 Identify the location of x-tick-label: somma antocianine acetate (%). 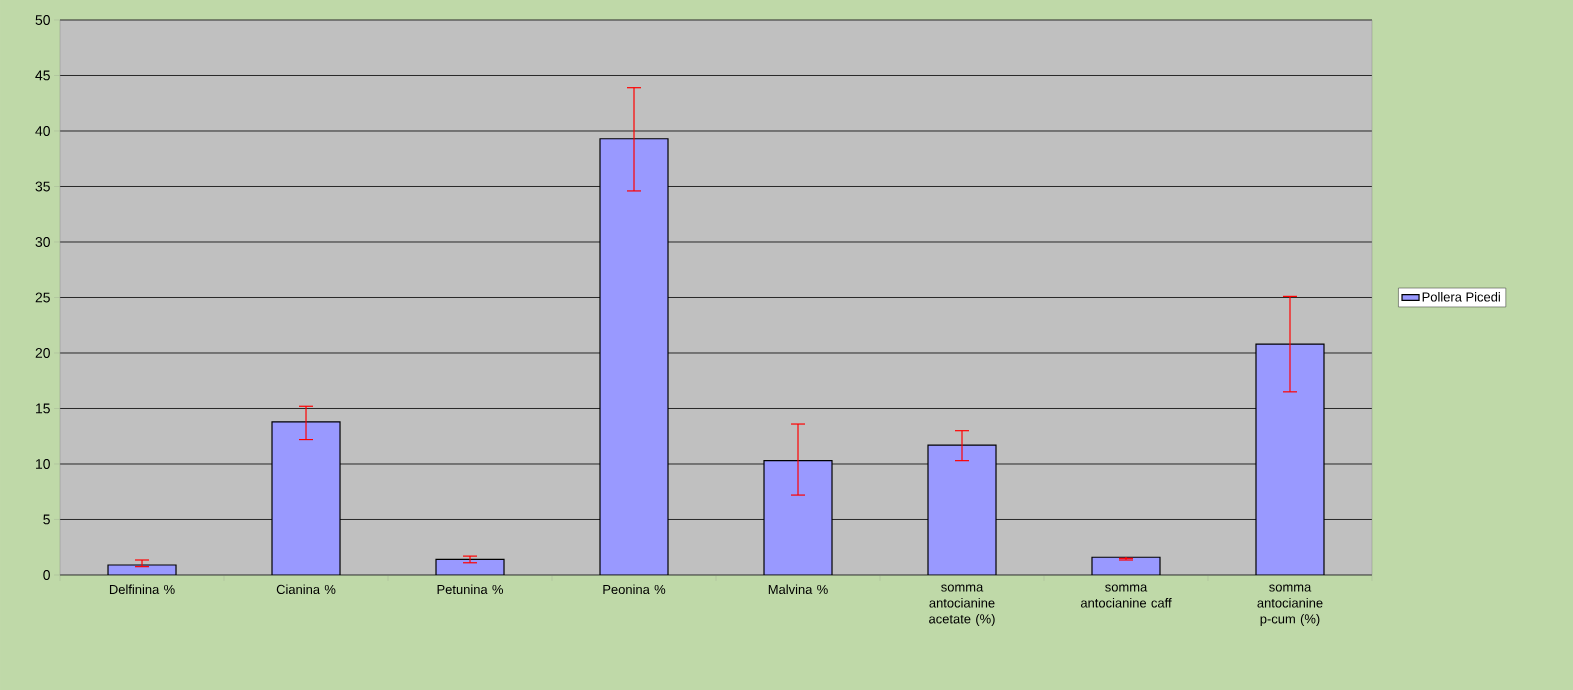
(962, 605).